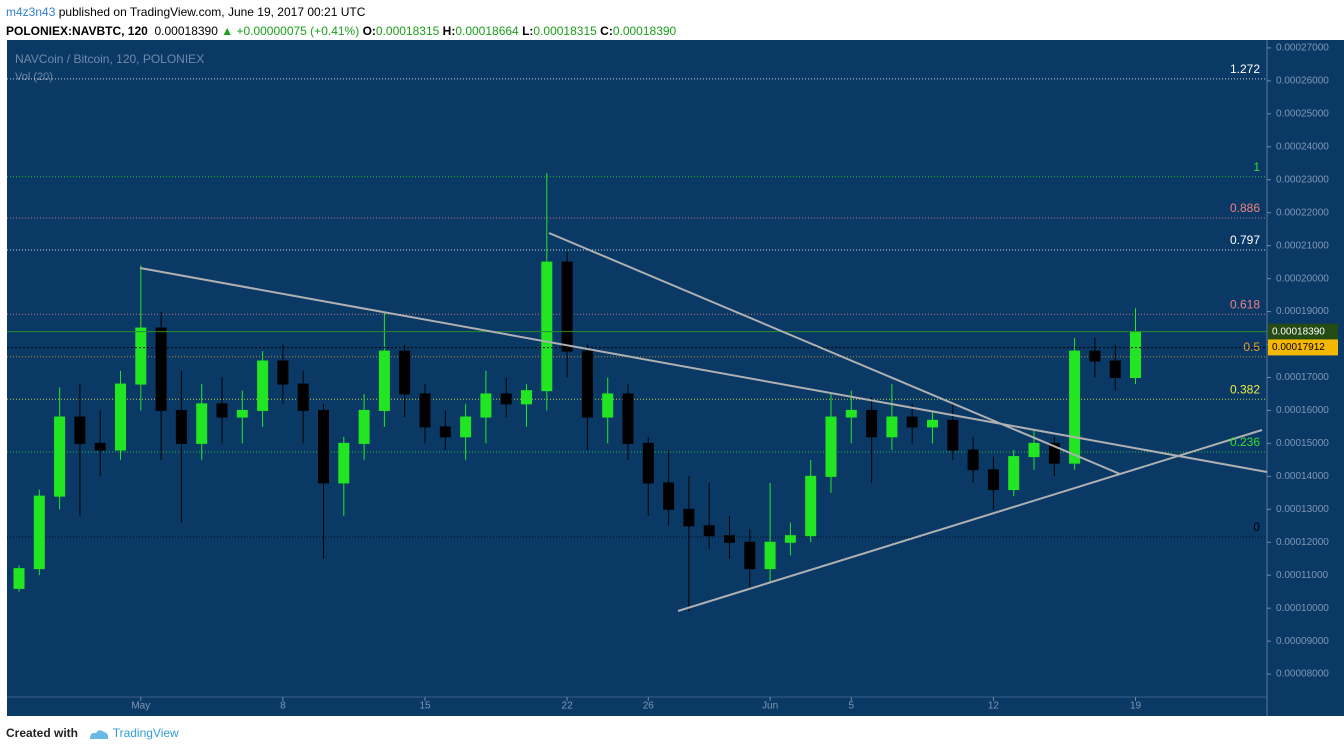 This screenshot has width=1344, height=752. Describe the element at coordinates (1136, 706) in the screenshot. I see `x-tick-label: 19` at that location.